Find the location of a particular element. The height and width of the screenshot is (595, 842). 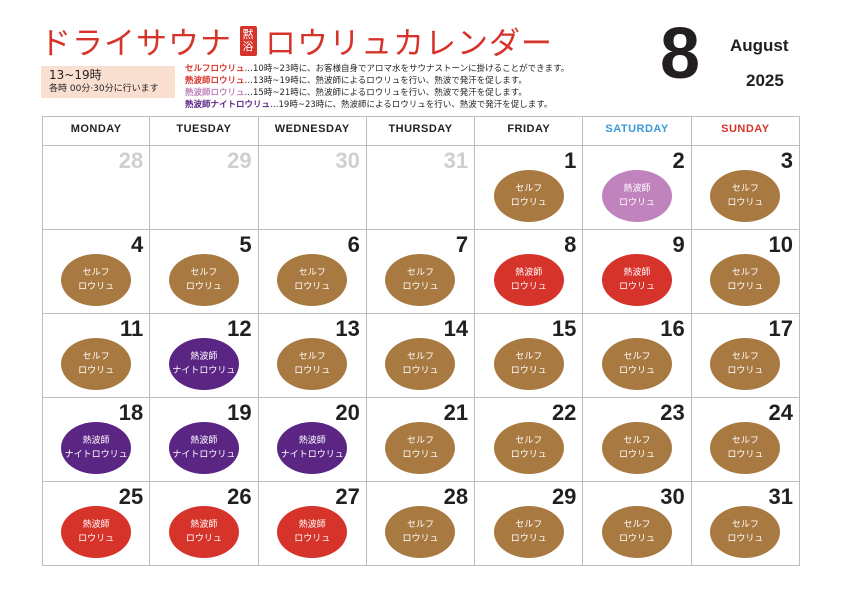

day-number: 25 is located at coordinates (131, 496).